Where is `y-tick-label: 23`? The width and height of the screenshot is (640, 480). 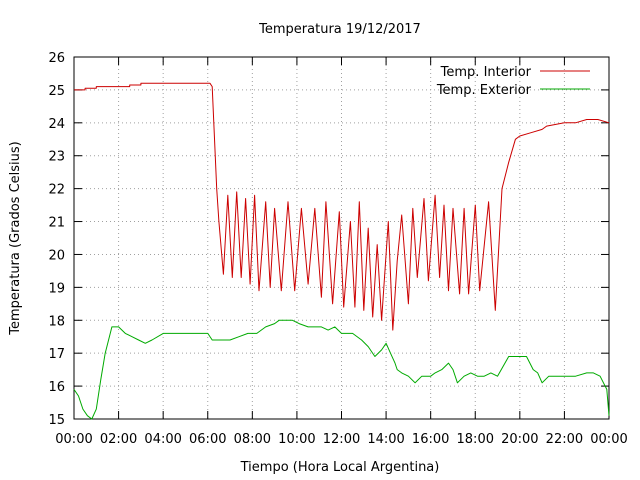
y-tick-label: 23 is located at coordinates (56, 157).